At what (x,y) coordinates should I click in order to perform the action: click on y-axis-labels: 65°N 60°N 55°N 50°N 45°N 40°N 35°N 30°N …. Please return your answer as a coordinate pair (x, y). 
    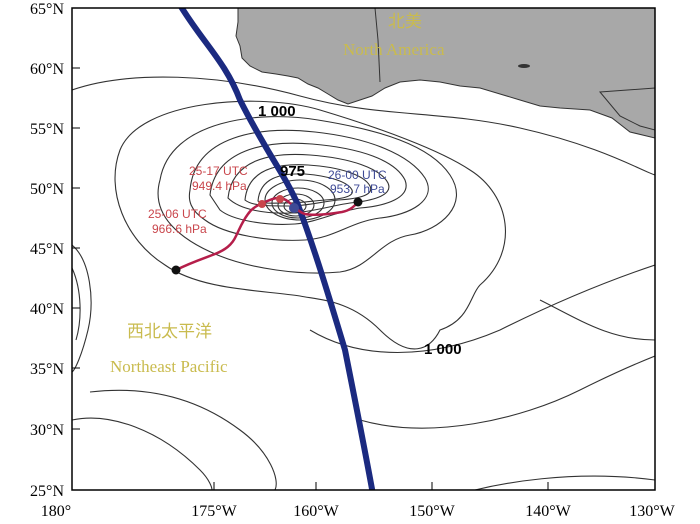
    Looking at the image, I should click on (47, 250).